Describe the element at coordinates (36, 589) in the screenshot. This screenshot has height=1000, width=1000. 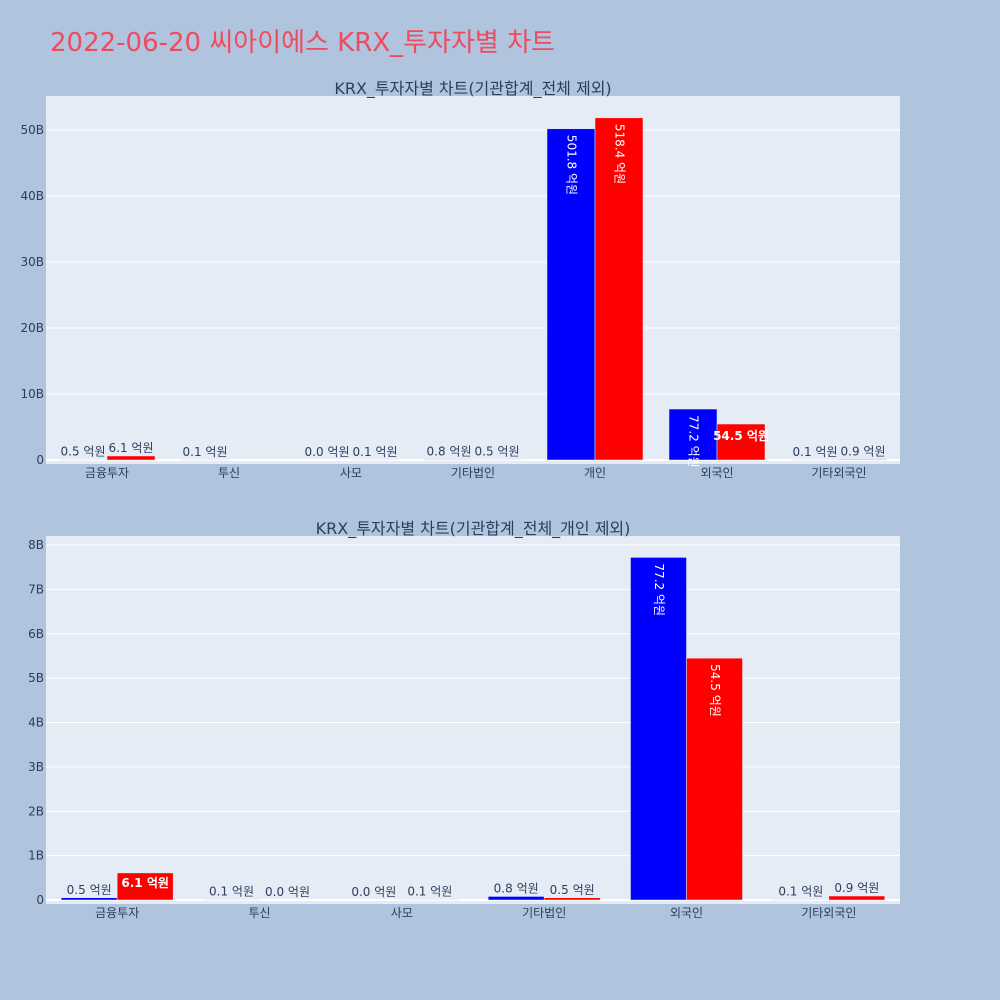
I see `y-tick-label: 7B` at that location.